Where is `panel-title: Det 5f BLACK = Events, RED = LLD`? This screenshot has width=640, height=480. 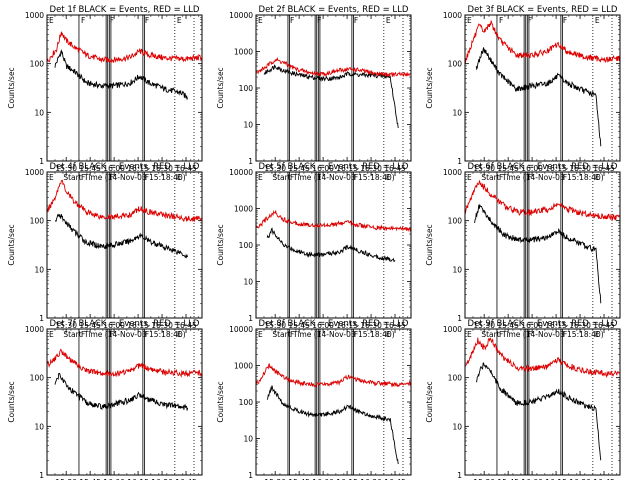
panel-title: Det 5f BLACK = Events, RED = LLD is located at coordinates (334, 167).